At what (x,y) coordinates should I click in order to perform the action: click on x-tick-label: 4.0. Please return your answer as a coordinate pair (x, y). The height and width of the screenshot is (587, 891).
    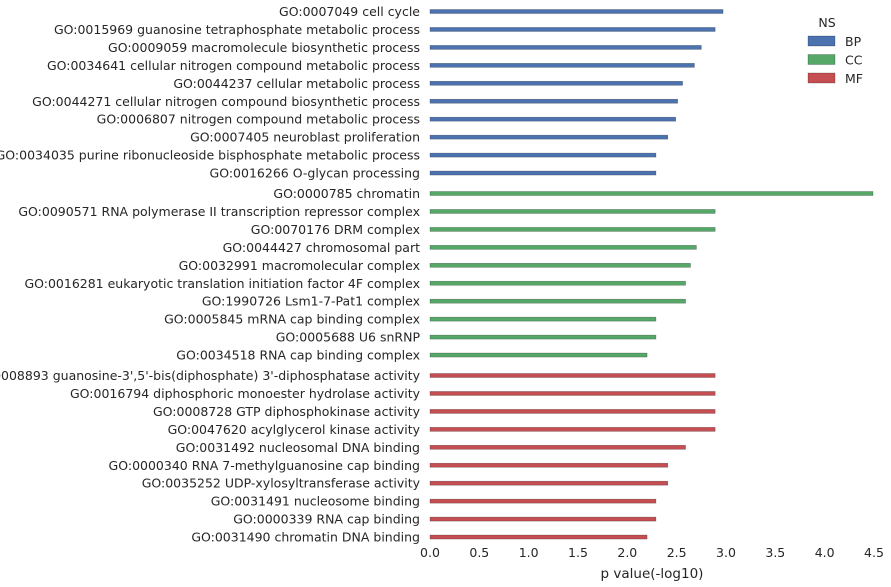
    Looking at the image, I should click on (825, 552).